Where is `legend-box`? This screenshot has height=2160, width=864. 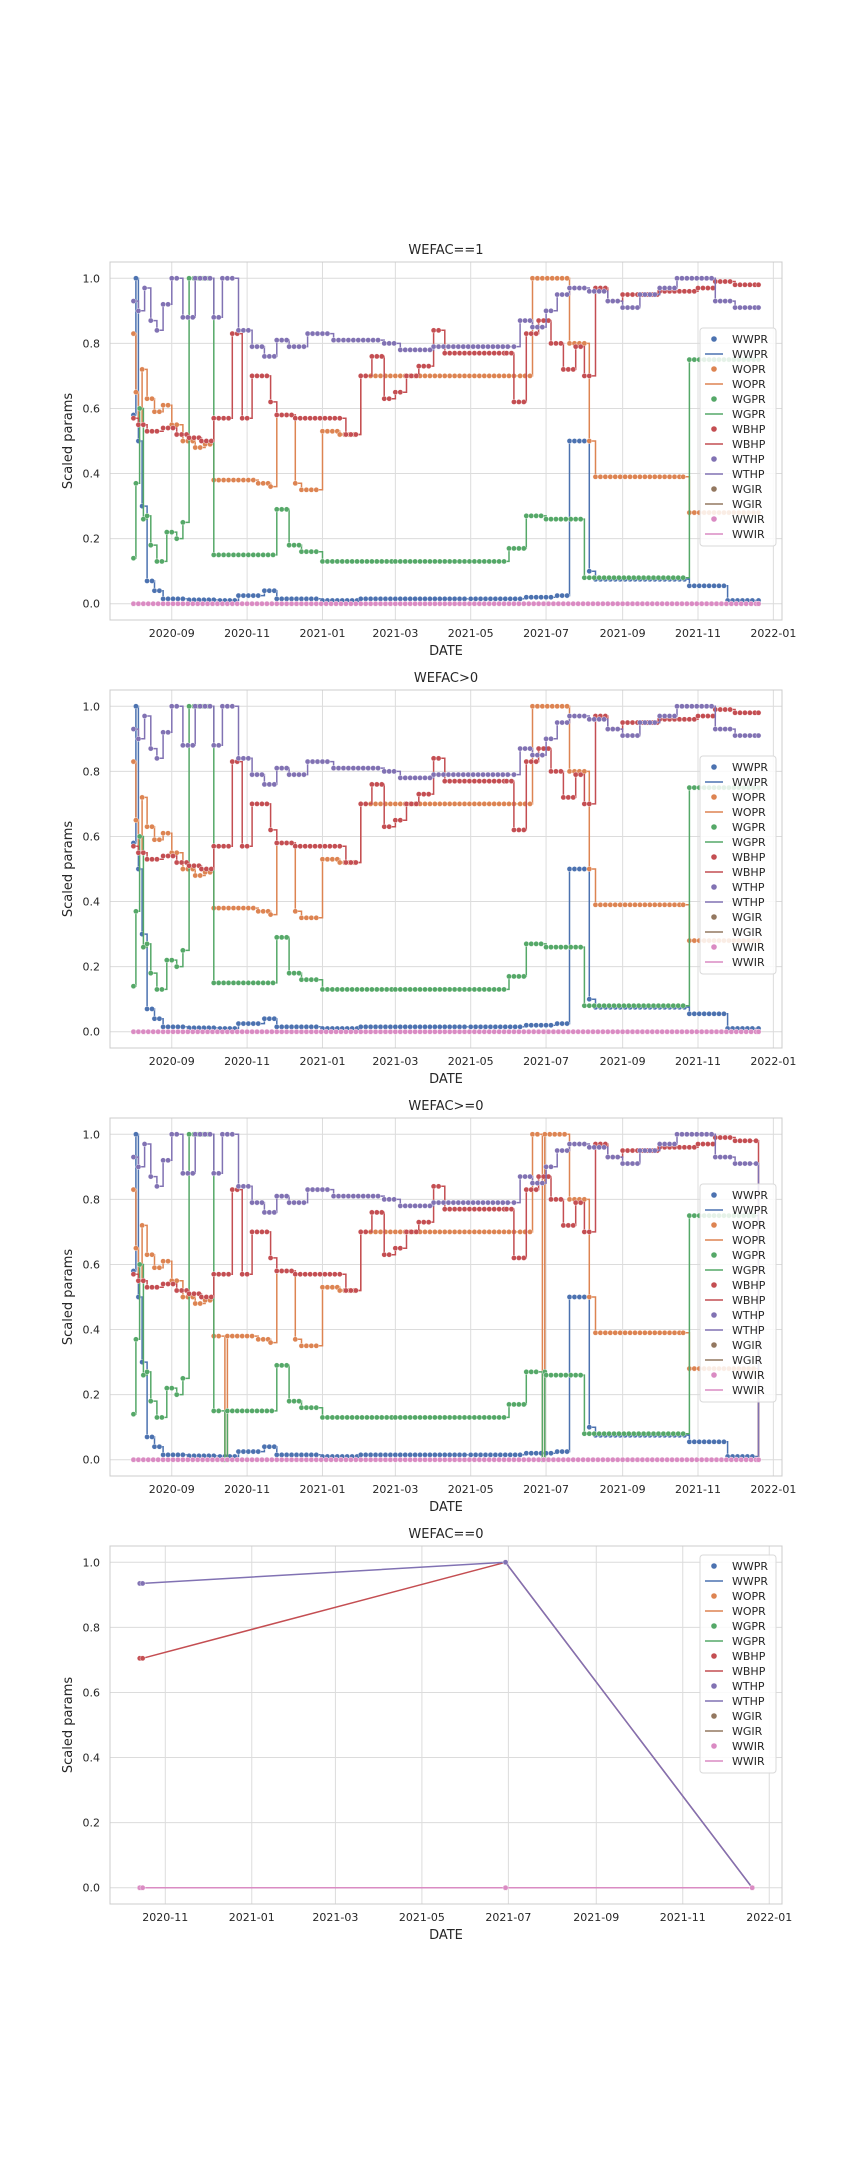
legend-box is located at coordinates (738, 865).